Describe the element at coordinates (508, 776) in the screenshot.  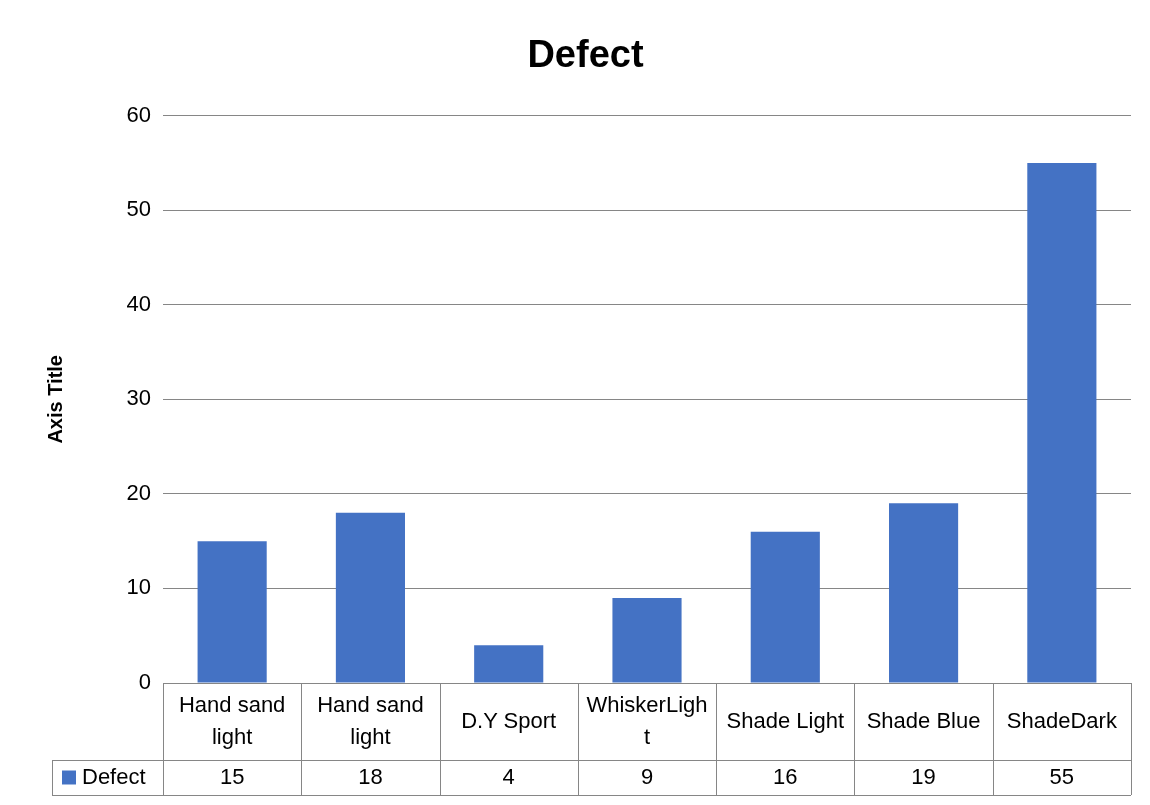
I see `data-label: 4` at that location.